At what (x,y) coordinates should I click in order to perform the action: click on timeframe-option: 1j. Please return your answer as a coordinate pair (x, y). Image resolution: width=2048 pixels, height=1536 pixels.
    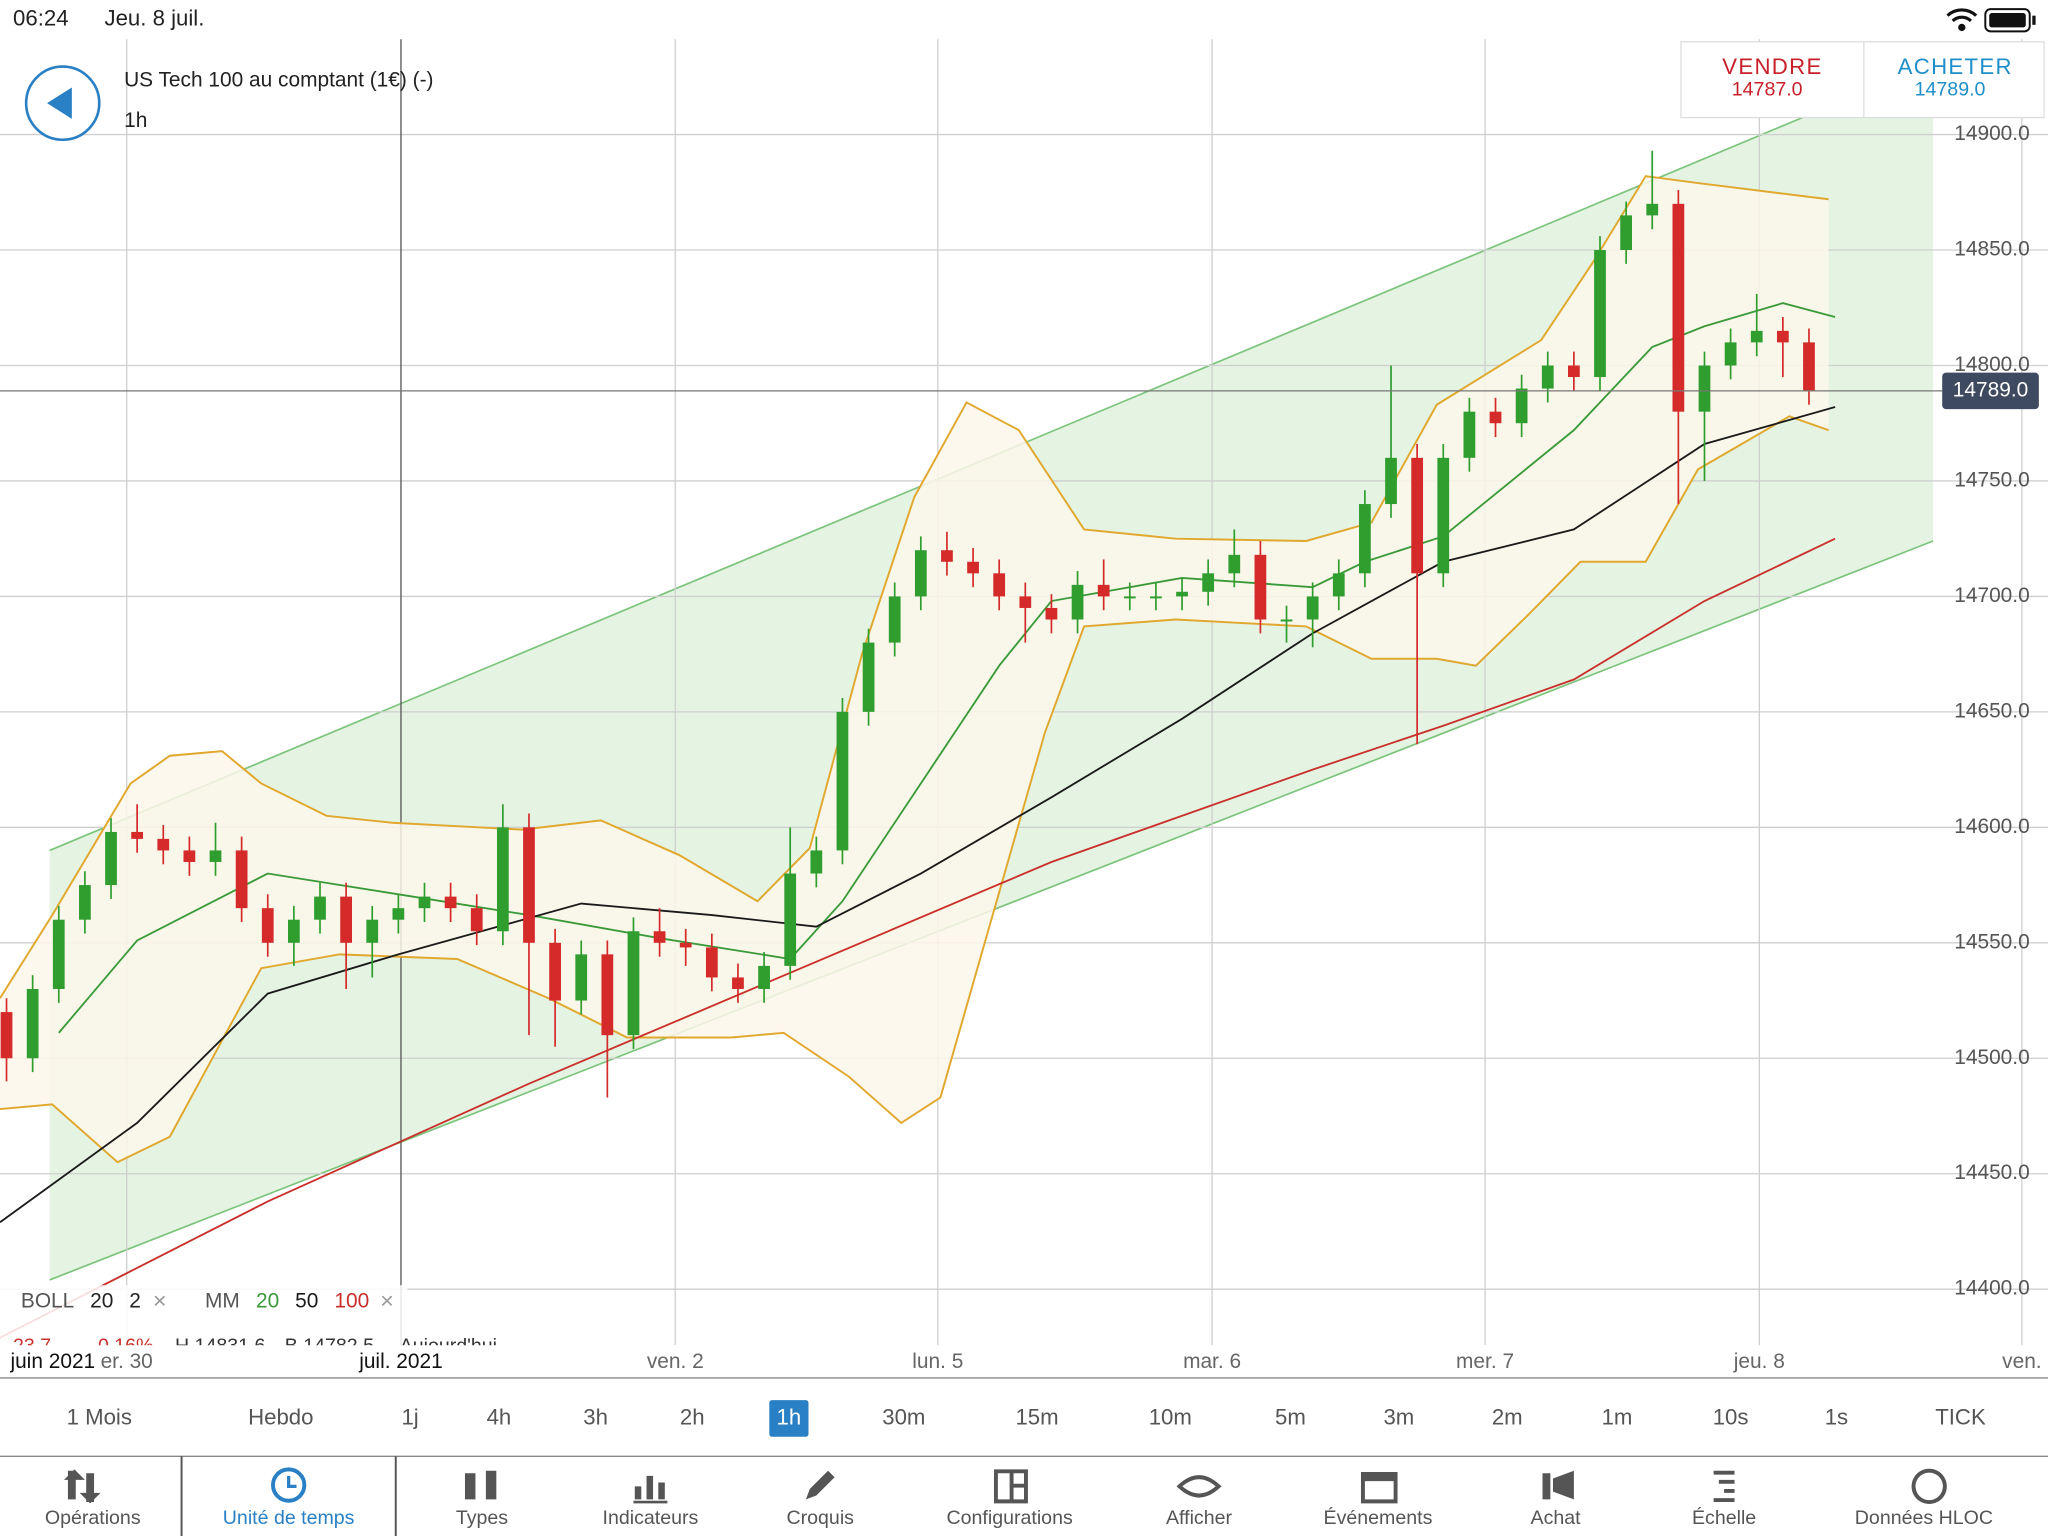
    Looking at the image, I should click on (409, 1416).